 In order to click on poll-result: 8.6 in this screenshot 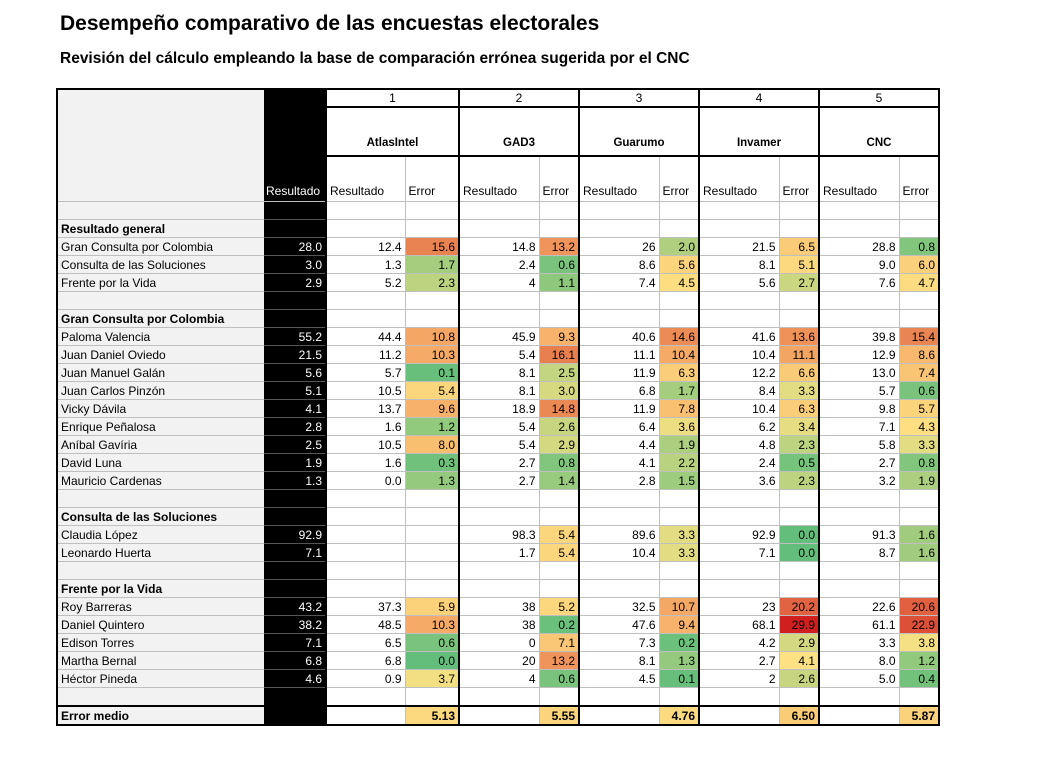, I will do `click(619, 264)`.